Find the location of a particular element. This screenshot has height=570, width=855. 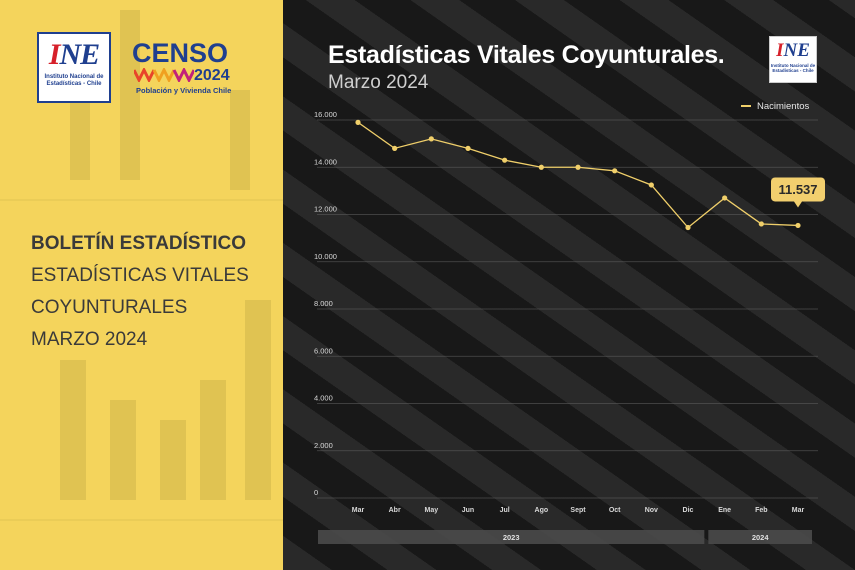

y-tick-label: 0 is located at coordinates (316, 492).